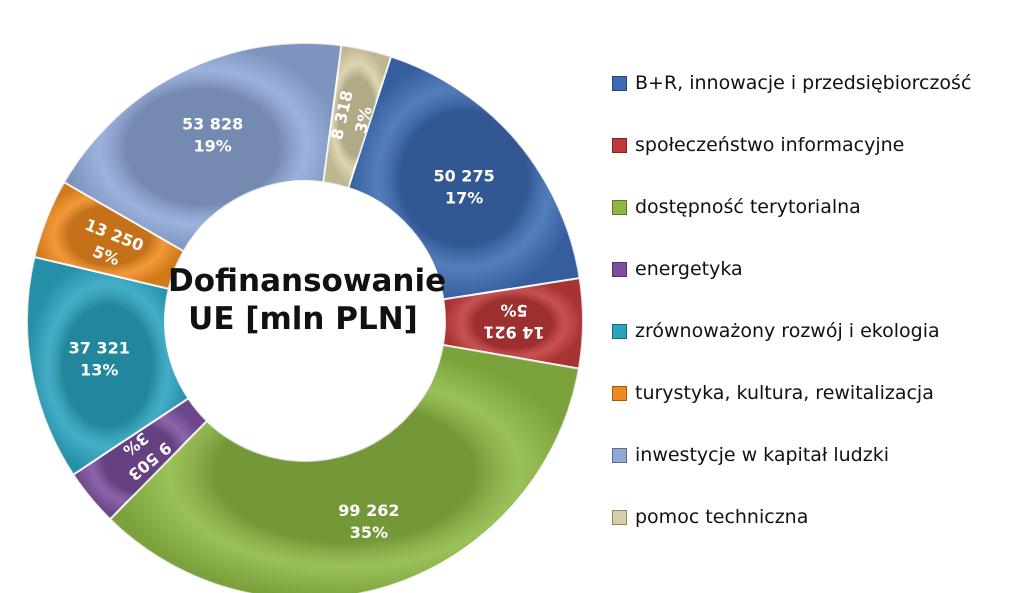  Describe the element at coordinates (99, 359) in the screenshot. I see `slice-label-group: 37 321 13%` at that location.